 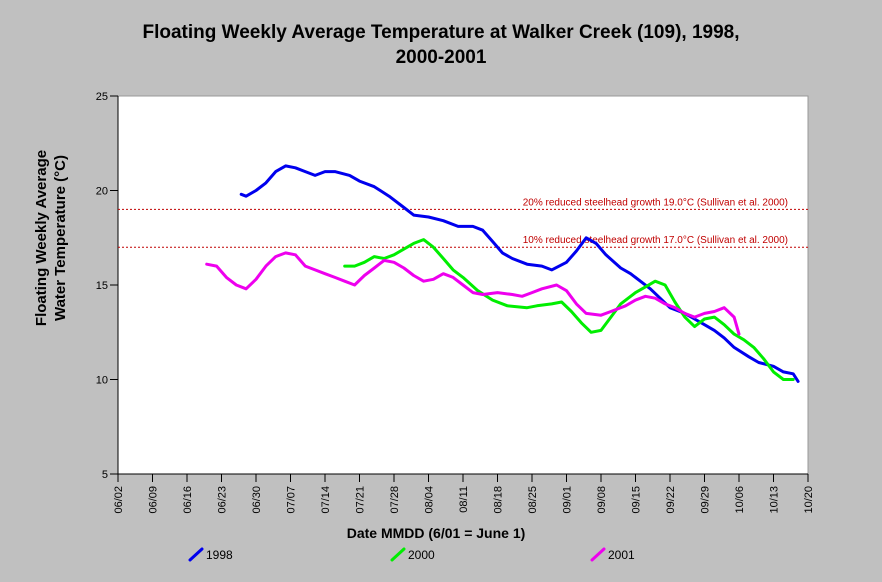 I want to click on x-tick-label-09-22: 09/22, so click(x=671, y=500).